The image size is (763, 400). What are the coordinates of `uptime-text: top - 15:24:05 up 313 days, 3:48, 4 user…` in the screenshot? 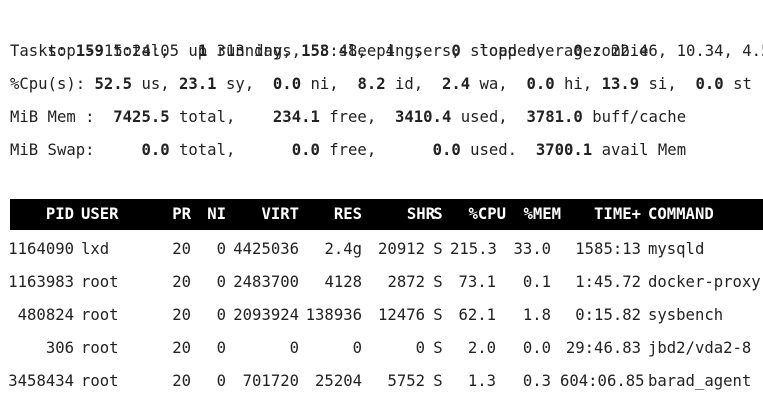 It's located at (405, 51).